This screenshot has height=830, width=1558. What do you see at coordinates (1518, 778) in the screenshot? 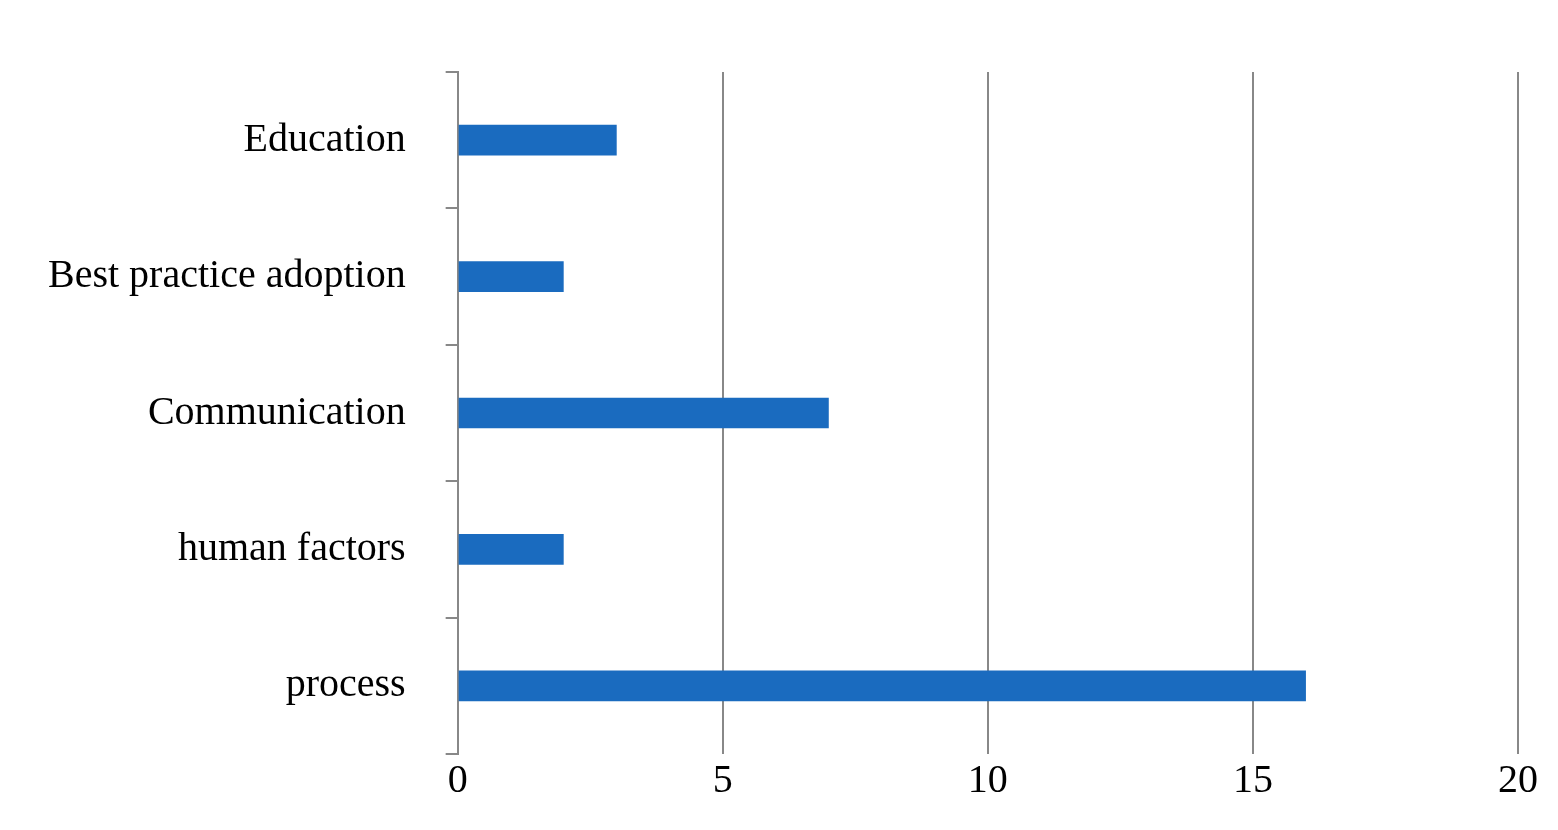
I see `x-tick-label: 20` at bounding box center [1518, 778].